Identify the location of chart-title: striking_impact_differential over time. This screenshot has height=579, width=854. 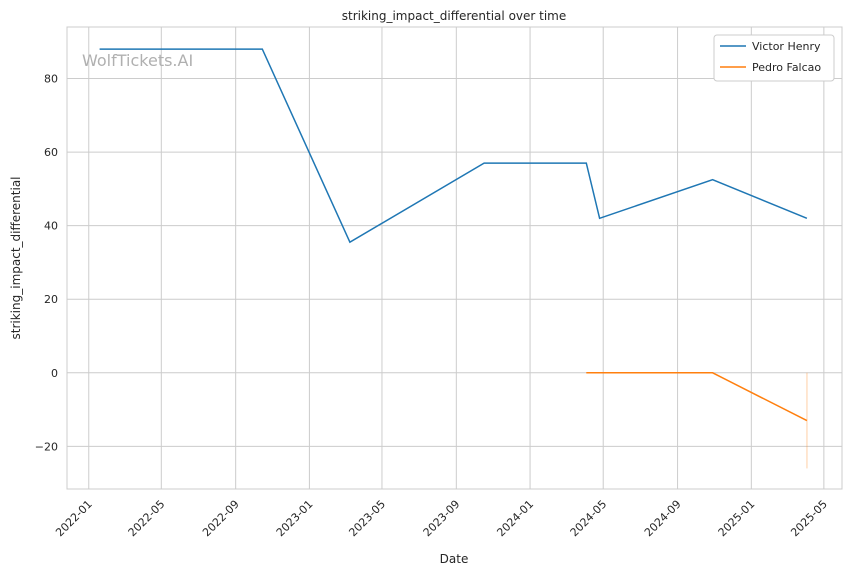
(454, 16).